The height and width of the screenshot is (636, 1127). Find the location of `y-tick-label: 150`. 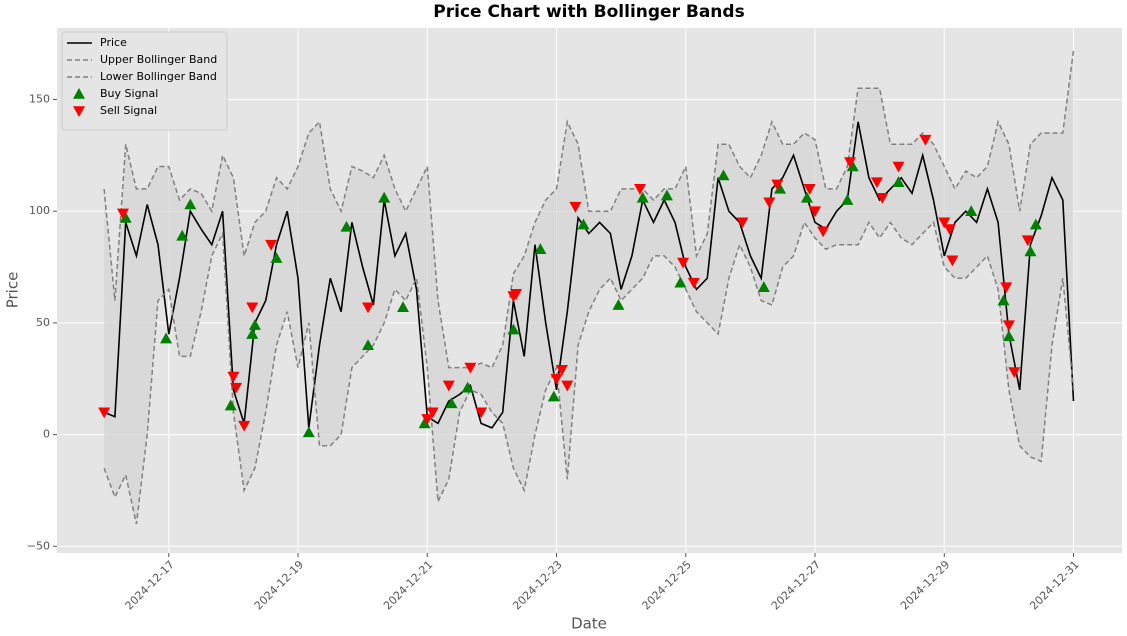

y-tick-label: 150 is located at coordinates (39, 98).